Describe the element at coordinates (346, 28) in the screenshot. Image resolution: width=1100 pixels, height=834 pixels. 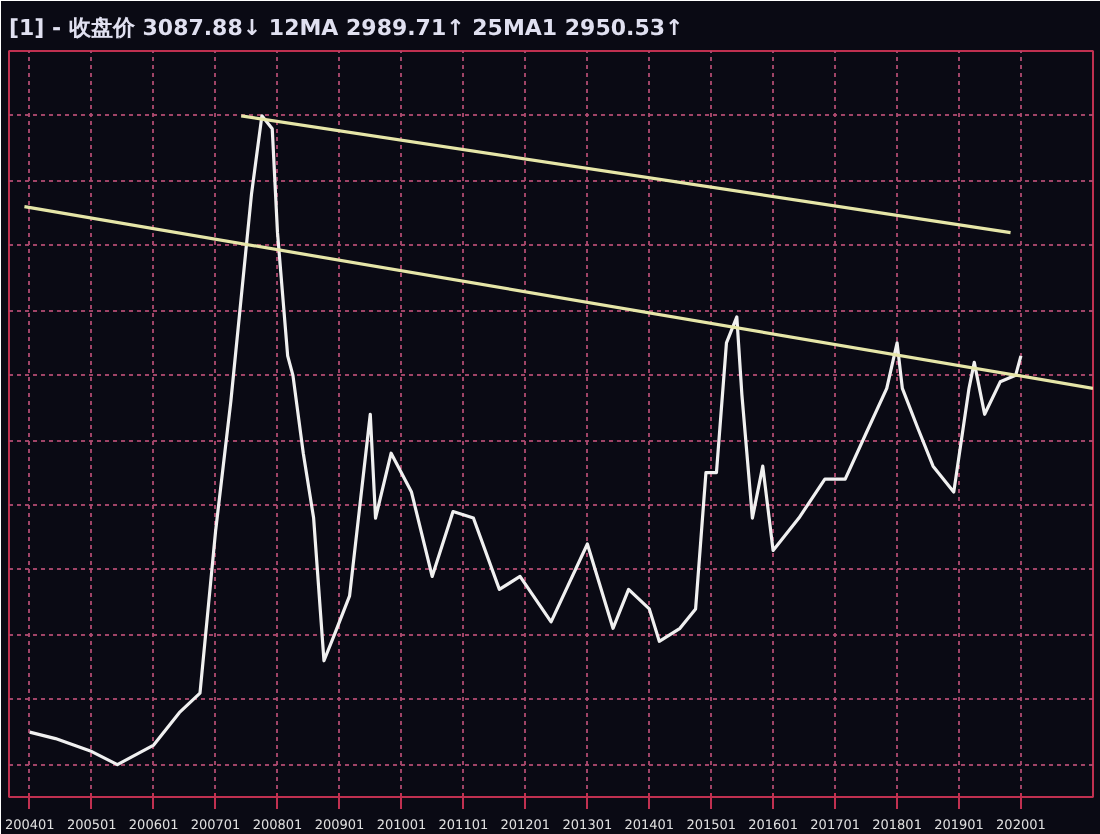
I see `chart-title: [1] - 收盘价 3087.88↓ 12MA 2989.71↑ 25MA1 2950.53↑` at that location.